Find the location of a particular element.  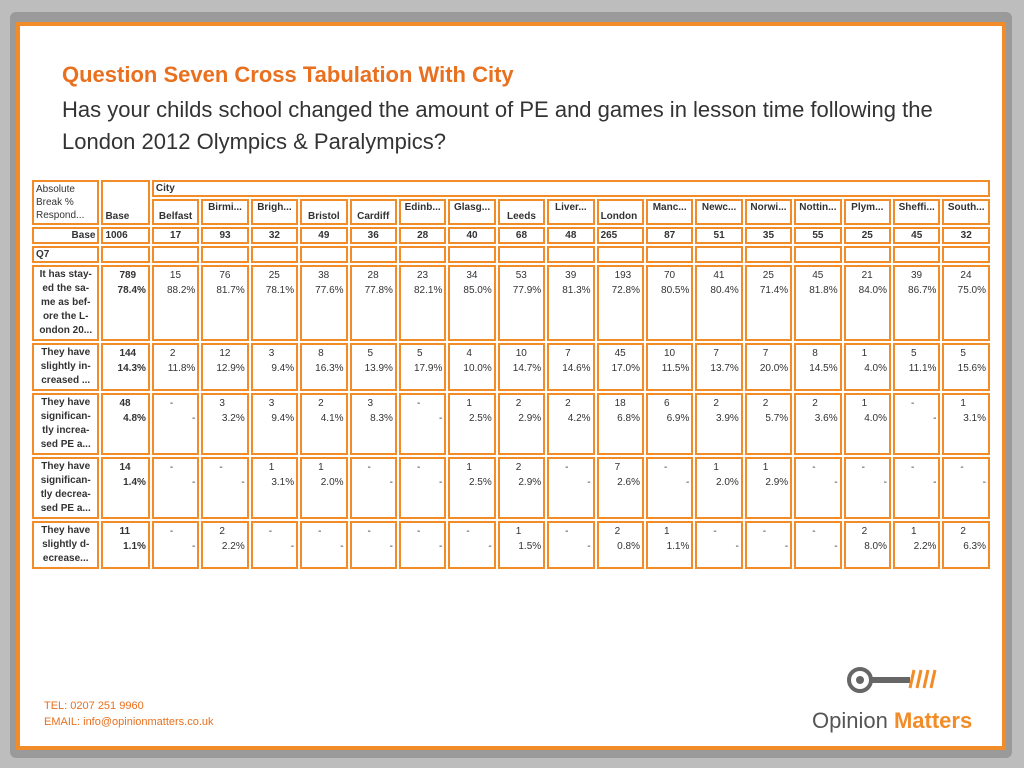

percent-value: 4.0% is located at coordinates (875, 368).